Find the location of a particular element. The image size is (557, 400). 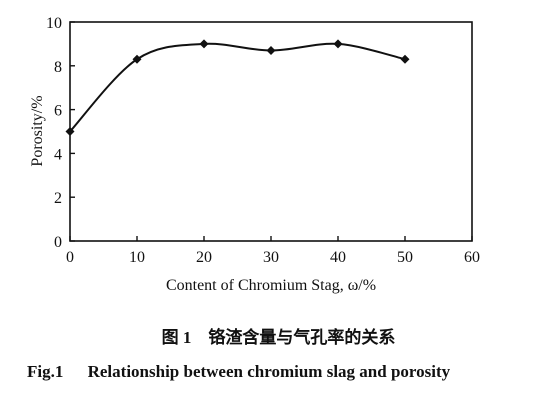

y-axis-label: Porosity/% is located at coordinates (37, 130).